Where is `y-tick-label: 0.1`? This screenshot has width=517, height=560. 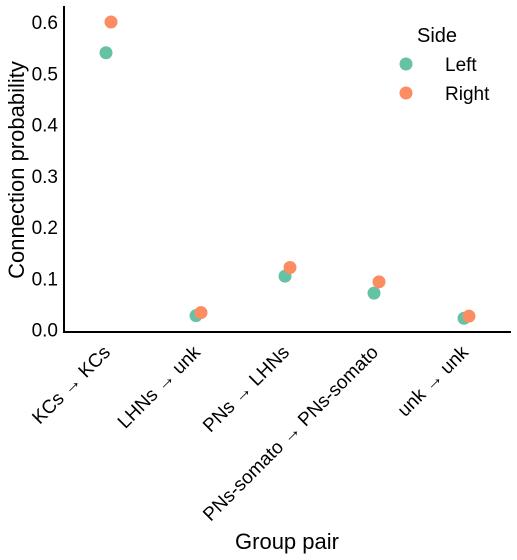
y-tick-label: 0.1 is located at coordinates (45, 279).